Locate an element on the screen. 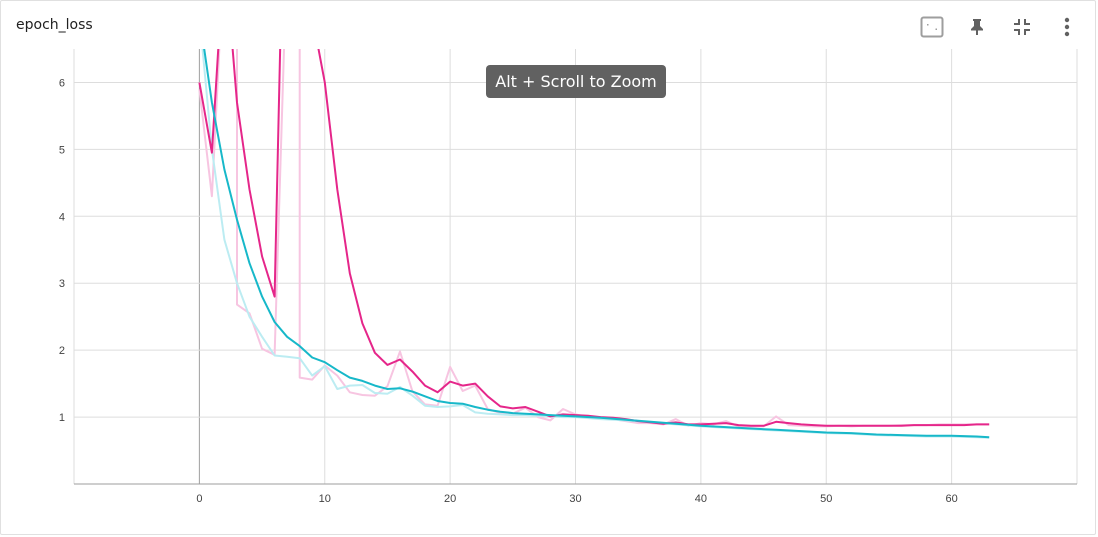  exit-full-size-button is located at coordinates (1022, 27).